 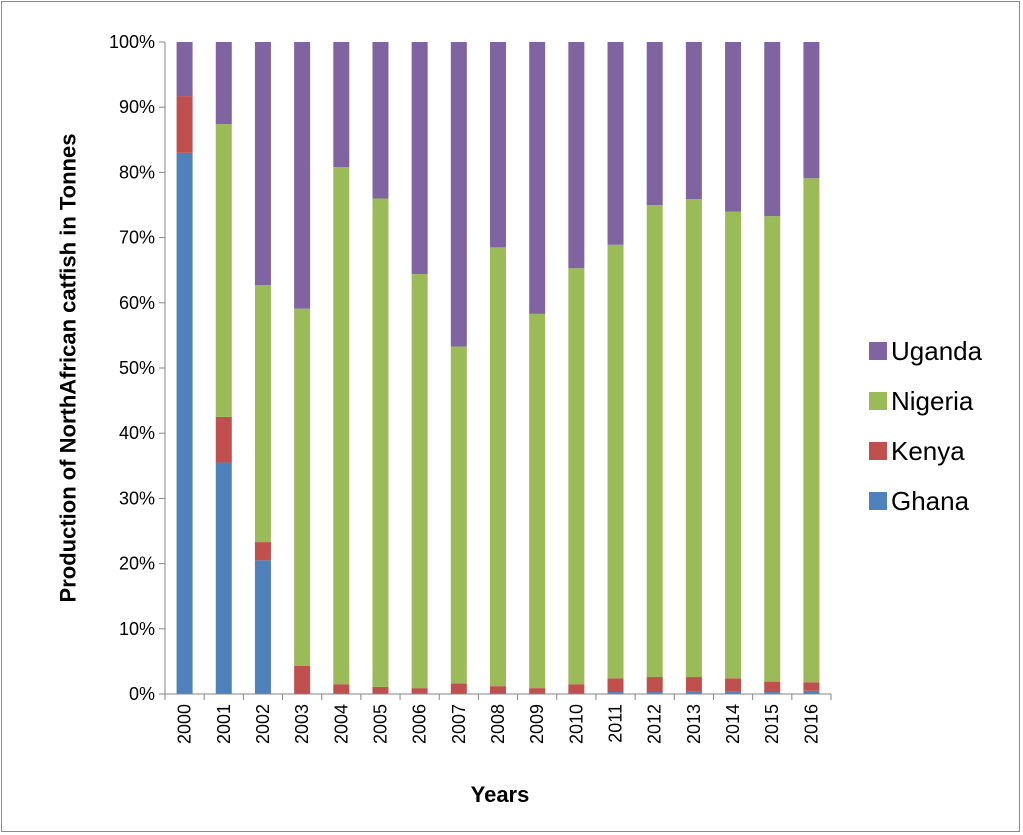 I want to click on bar-segment-uganda-2016, so click(x=811, y=110).